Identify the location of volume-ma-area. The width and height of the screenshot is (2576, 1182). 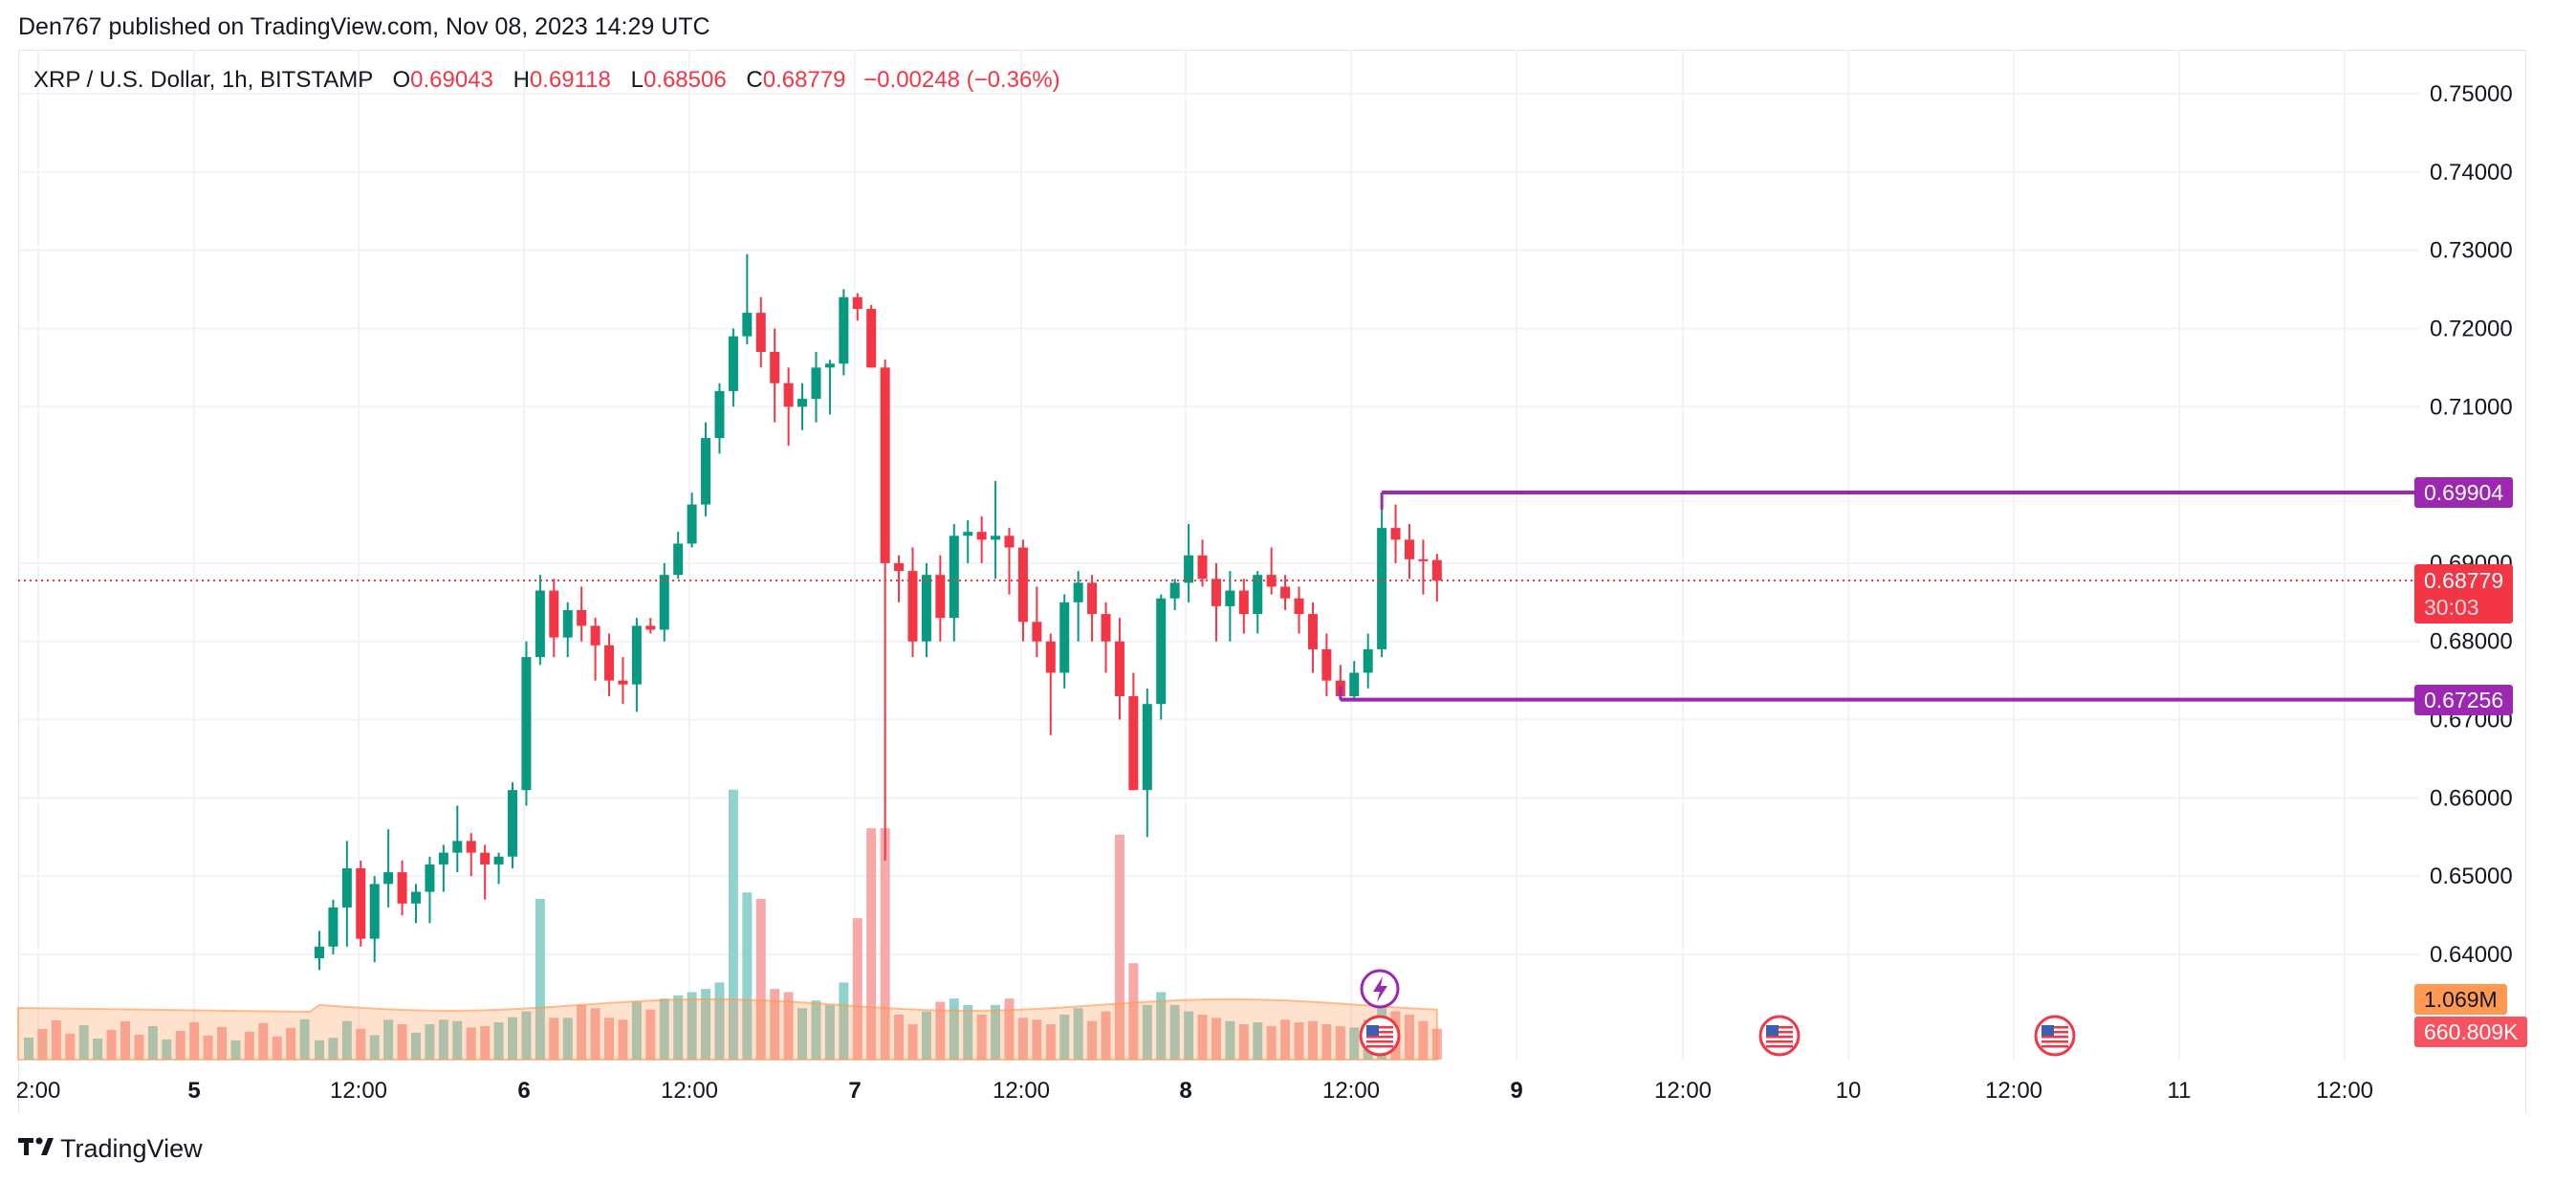
(727, 1029).